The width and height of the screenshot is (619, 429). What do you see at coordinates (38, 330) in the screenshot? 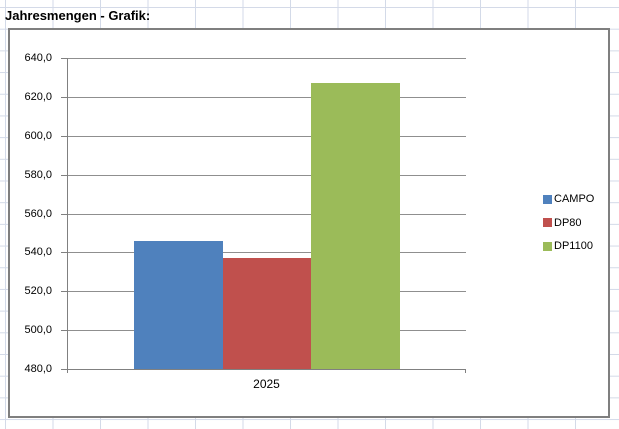
I see `y-axis-tick-label: 500,0` at bounding box center [38, 330].